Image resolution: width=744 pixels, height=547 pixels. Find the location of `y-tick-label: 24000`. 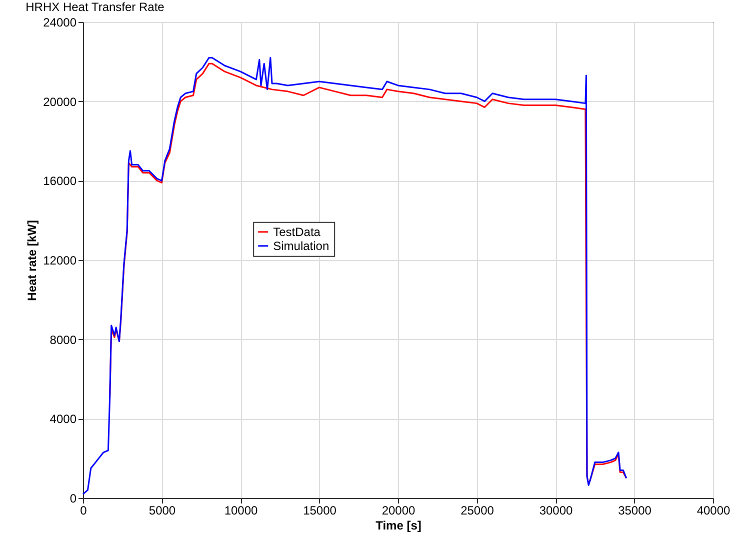

y-tick-label: 24000 is located at coordinates (60, 23).